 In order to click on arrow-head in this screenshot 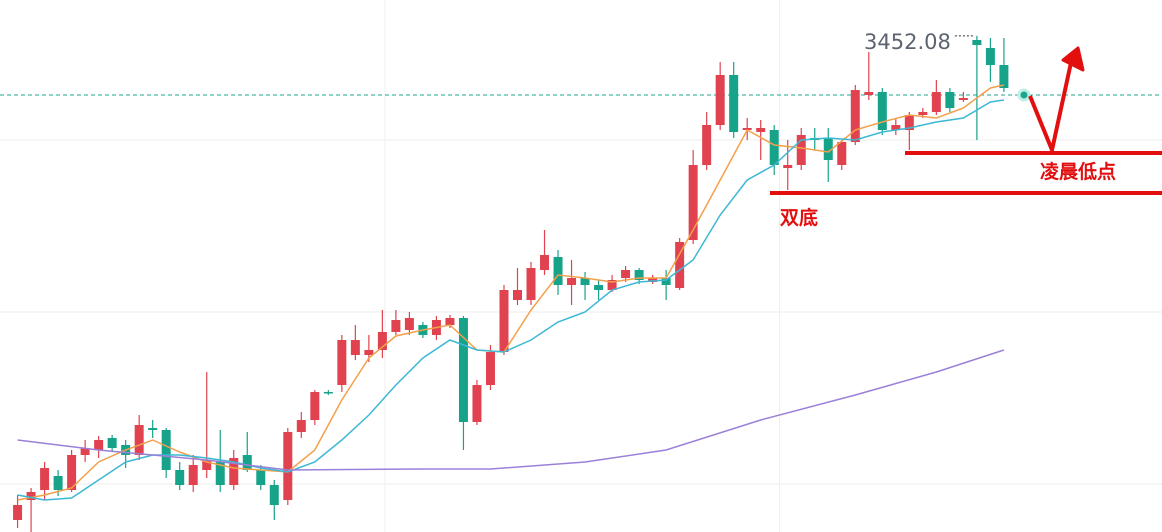, I will do `click(1073, 59)`.